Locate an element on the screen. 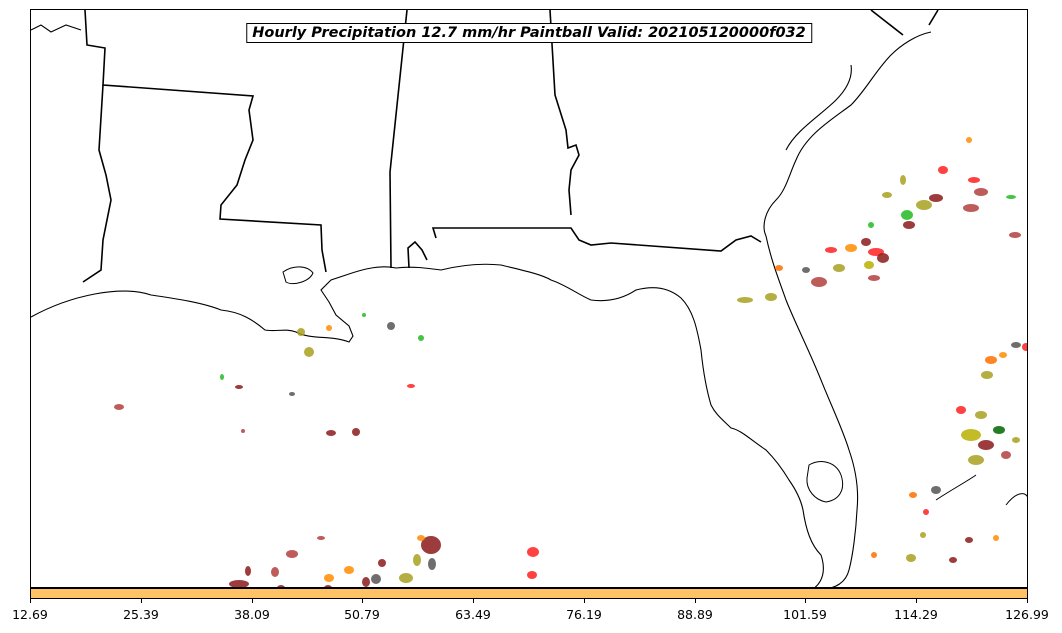 The image size is (1062, 633). colorbar is located at coordinates (529, 593).